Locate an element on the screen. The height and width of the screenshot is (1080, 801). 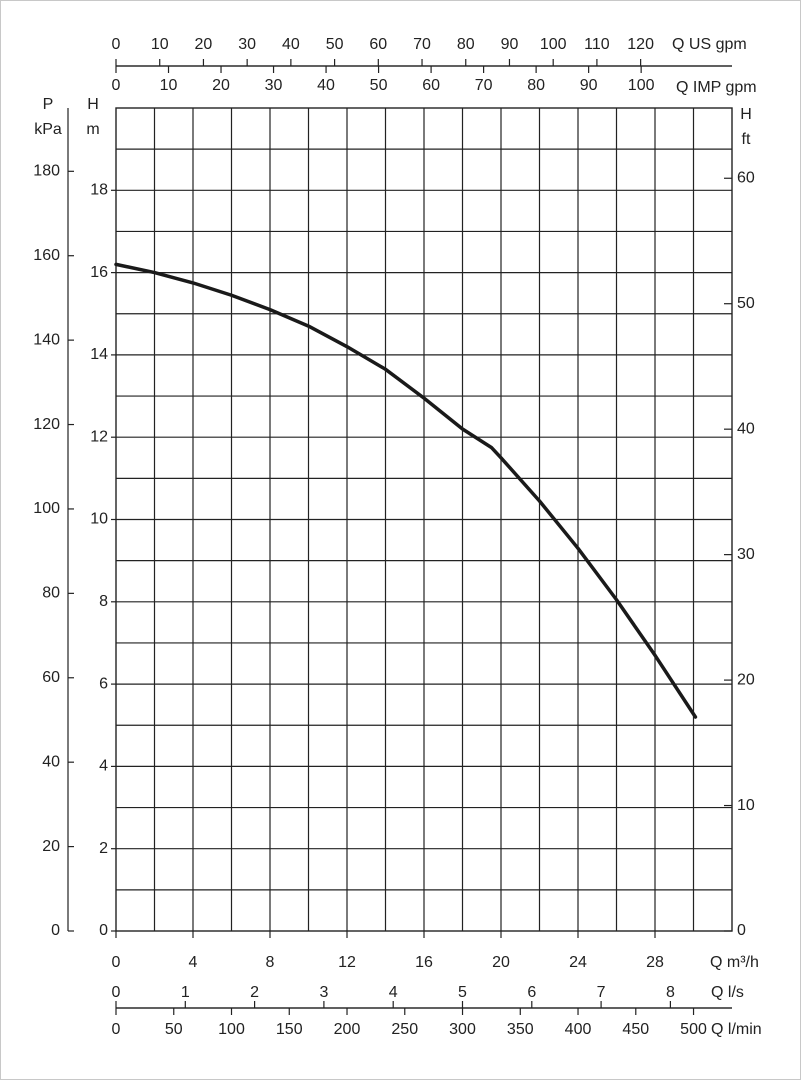
axis-tick-label: 300 is located at coordinates (462, 1029).